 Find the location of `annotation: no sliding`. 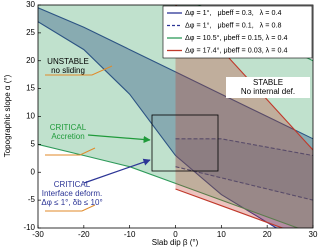

annotation: no sliding is located at coordinates (68, 70).